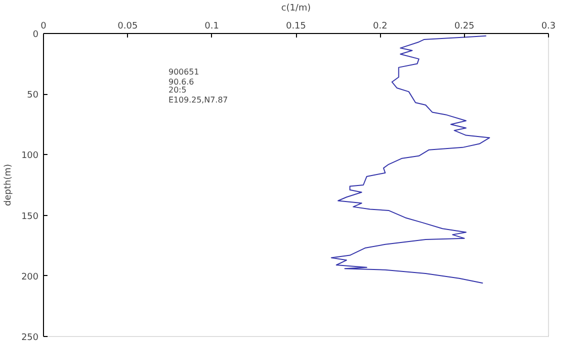  I want to click on annotation: 90.6.6, so click(181, 82).